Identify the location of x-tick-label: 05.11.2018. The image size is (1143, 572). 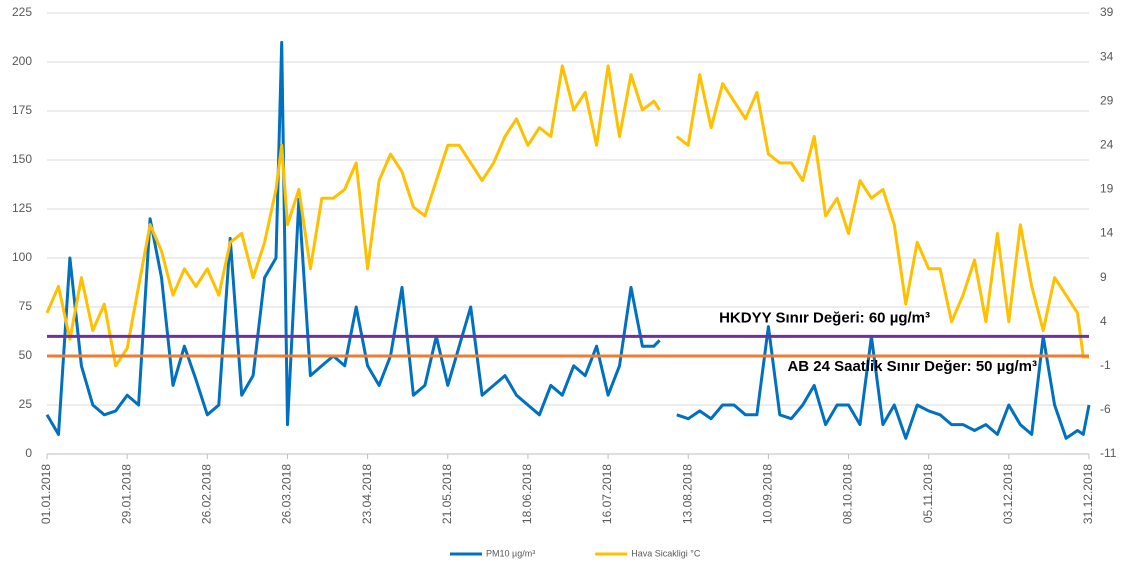
(928, 493).